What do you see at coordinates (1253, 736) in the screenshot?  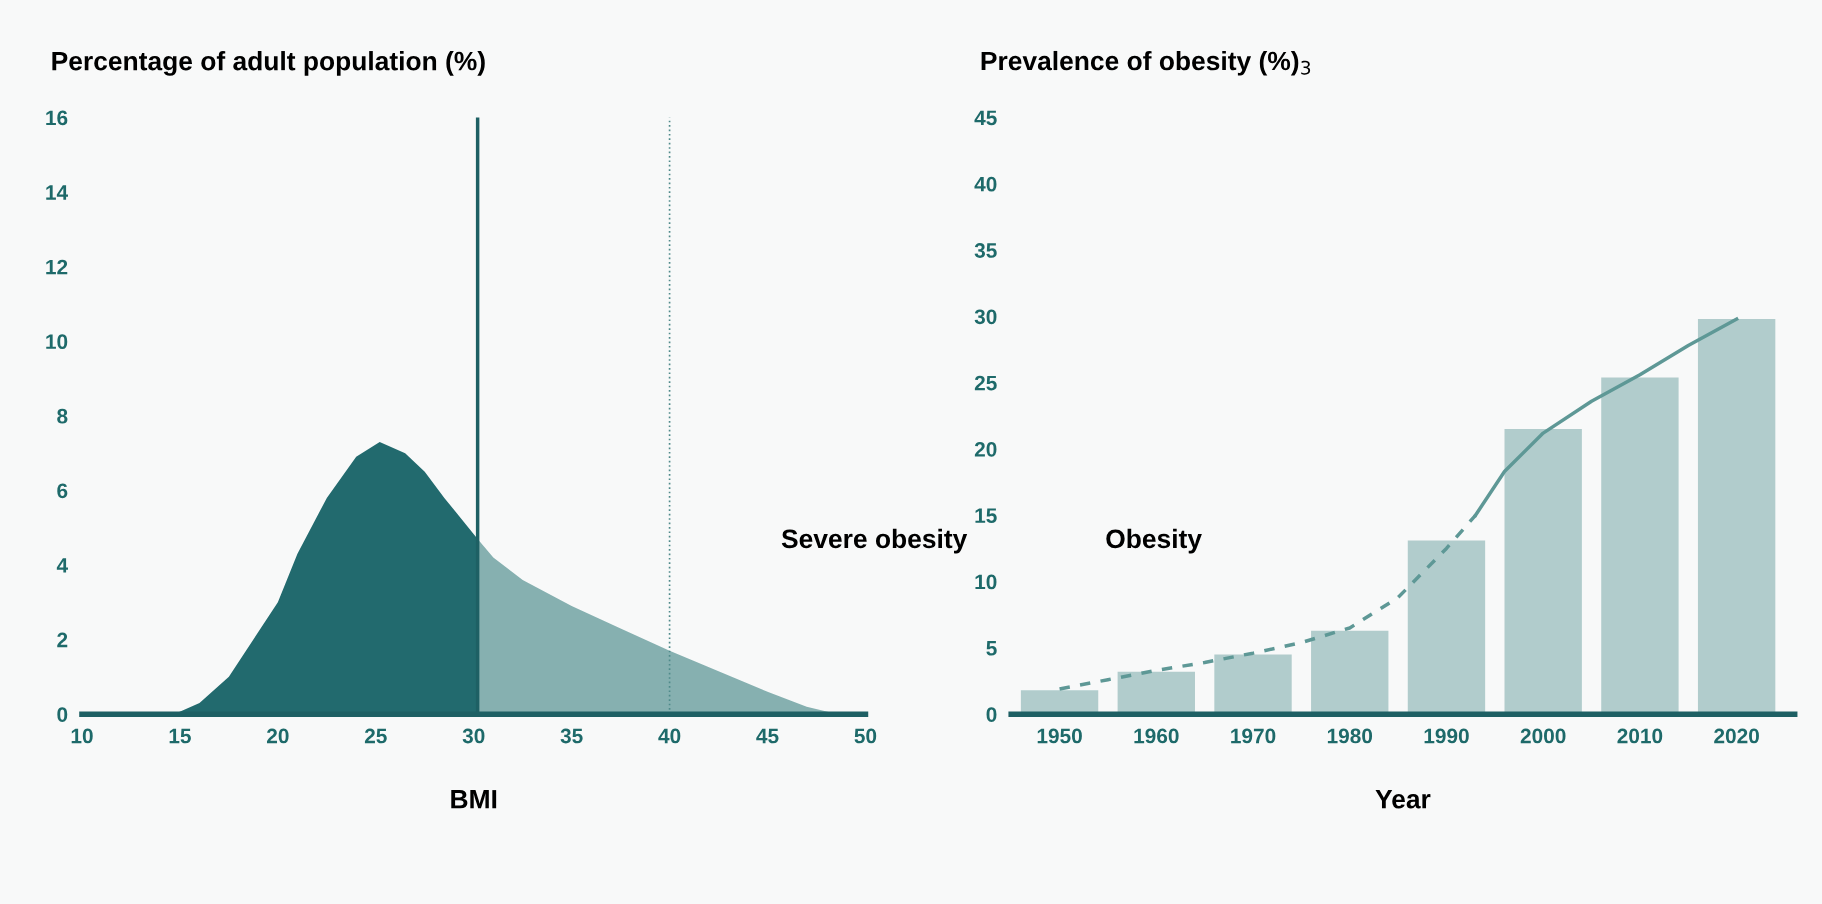 I see `x-tick-label: 1970` at bounding box center [1253, 736].